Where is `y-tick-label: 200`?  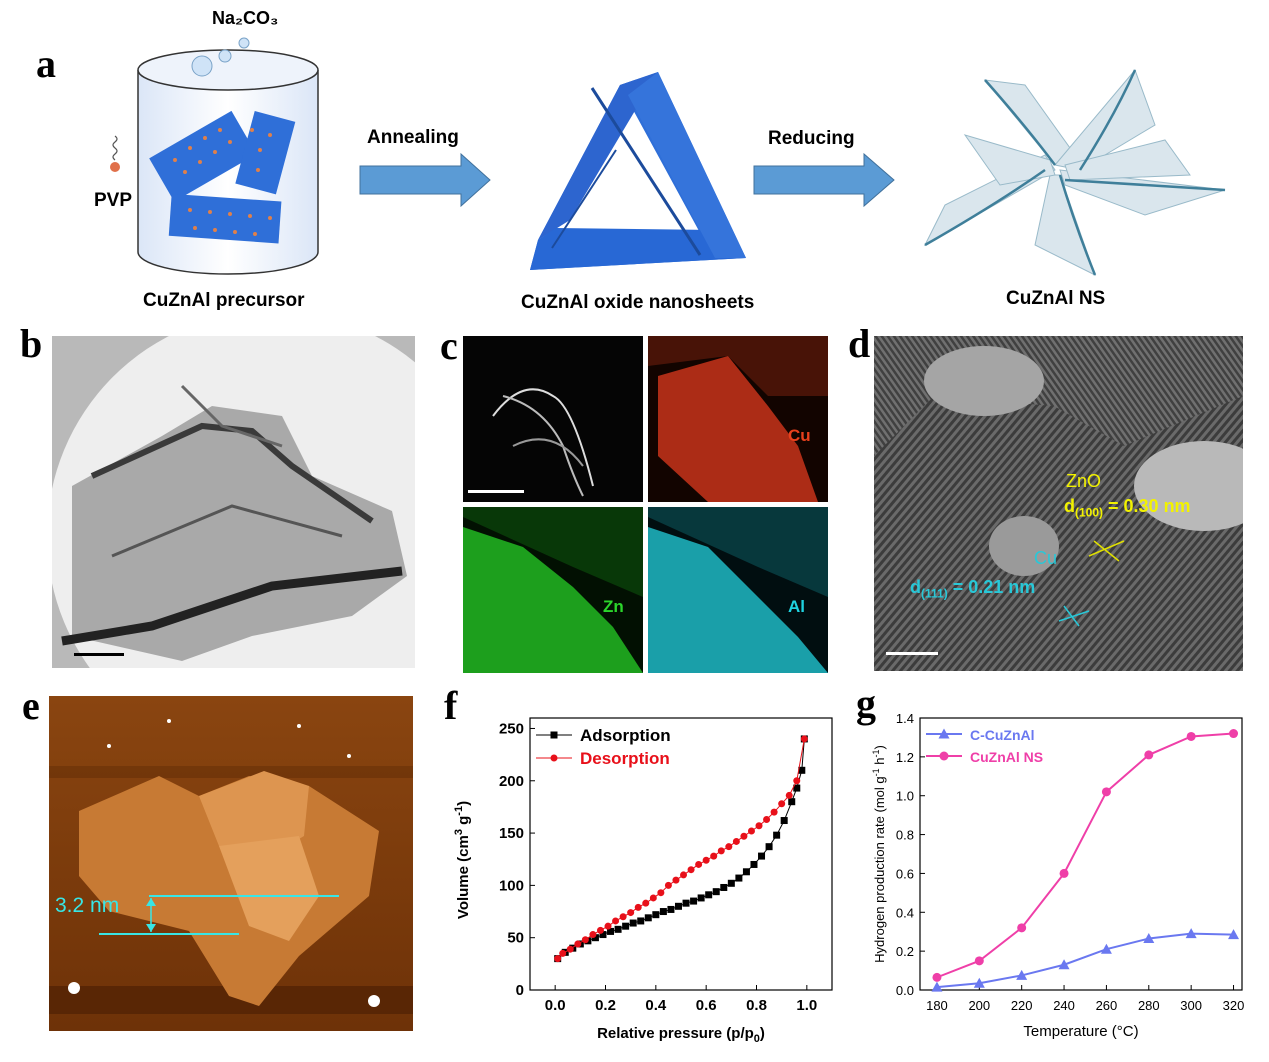
y-tick-label: 200 is located at coordinates (511, 781).